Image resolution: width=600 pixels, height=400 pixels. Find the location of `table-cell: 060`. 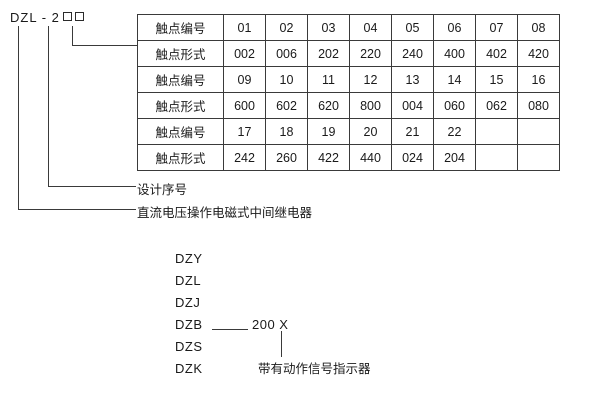

table-cell: 060 is located at coordinates (454, 105).